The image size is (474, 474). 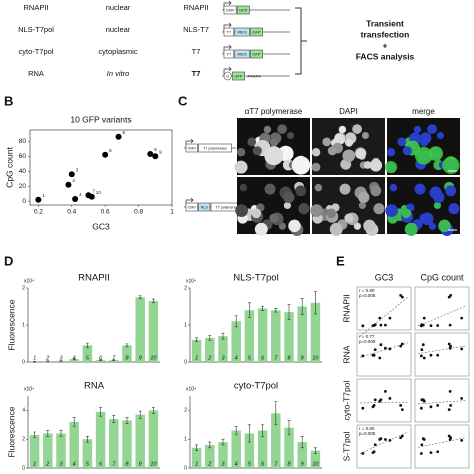 What do you see at coordinates (385, 56) in the screenshot?
I see `workflow-text: FACS analysis` at bounding box center [385, 56].